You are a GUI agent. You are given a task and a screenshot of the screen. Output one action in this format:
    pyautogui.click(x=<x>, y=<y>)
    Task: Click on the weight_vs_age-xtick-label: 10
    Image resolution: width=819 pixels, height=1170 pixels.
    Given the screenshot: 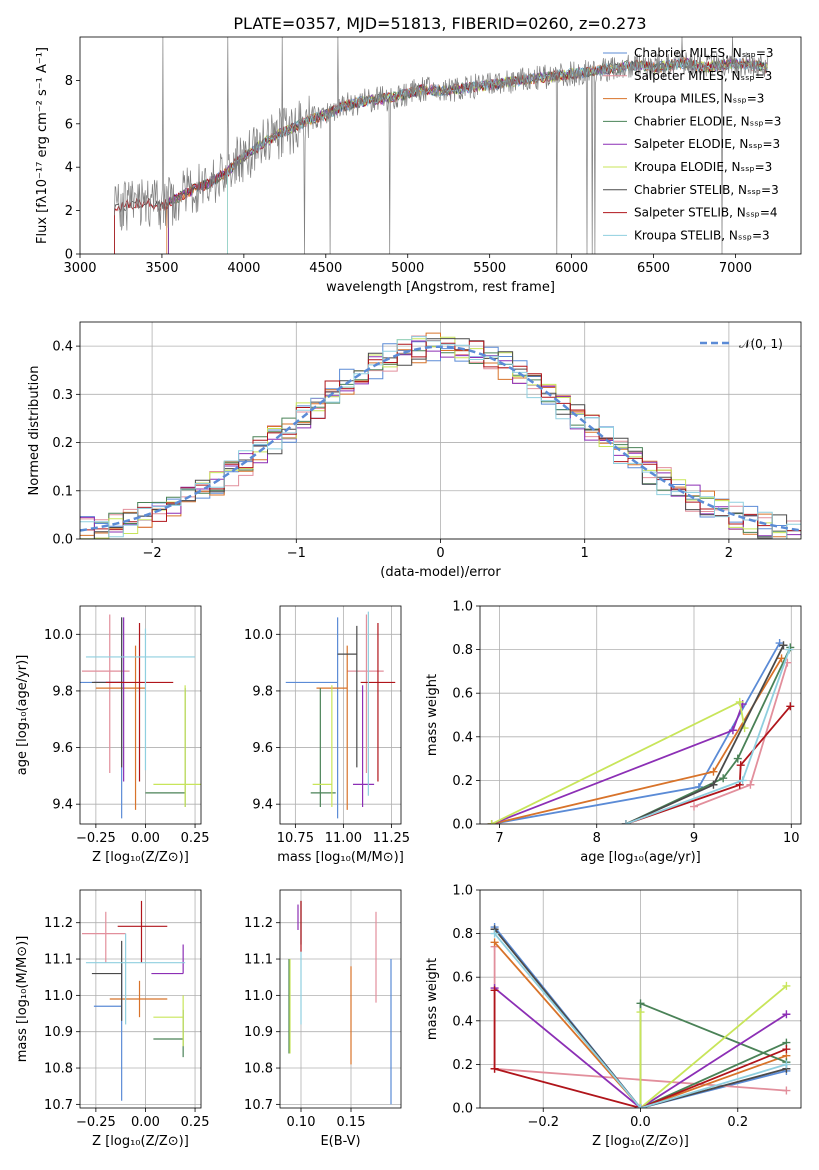 What is the action you would take?
    pyautogui.click(x=791, y=838)
    